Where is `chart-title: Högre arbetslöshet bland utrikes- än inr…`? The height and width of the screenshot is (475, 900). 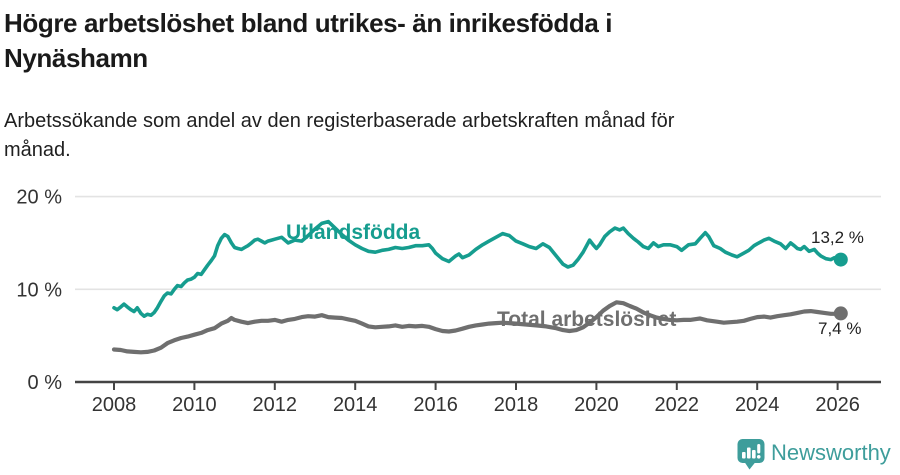 chart-title: Högre arbetslöshet bland utrikes- än inr… is located at coordinates (308, 41).